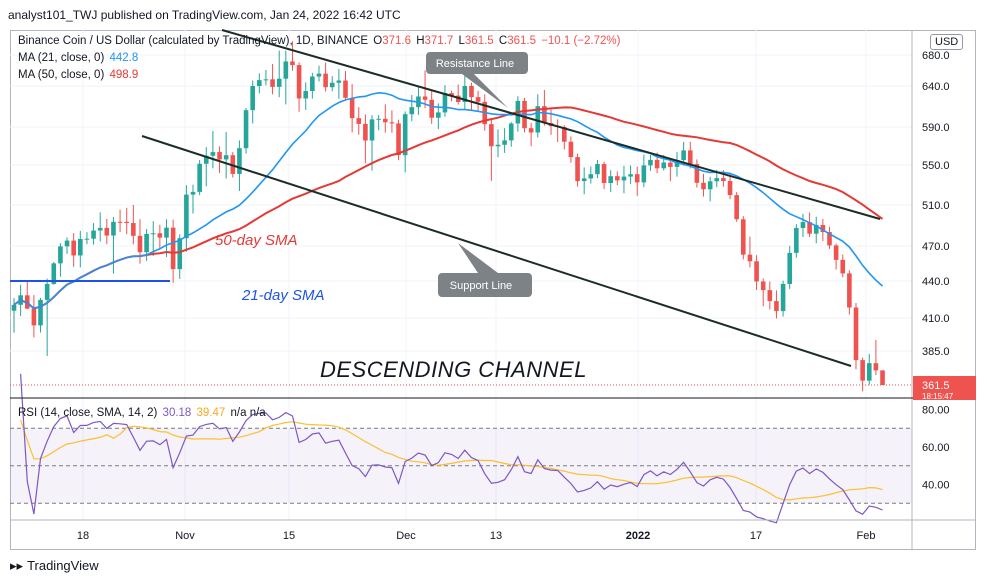 Image resolution: width=987 pixels, height=584 pixels. I want to click on rsi-panel, so click(461, 465).